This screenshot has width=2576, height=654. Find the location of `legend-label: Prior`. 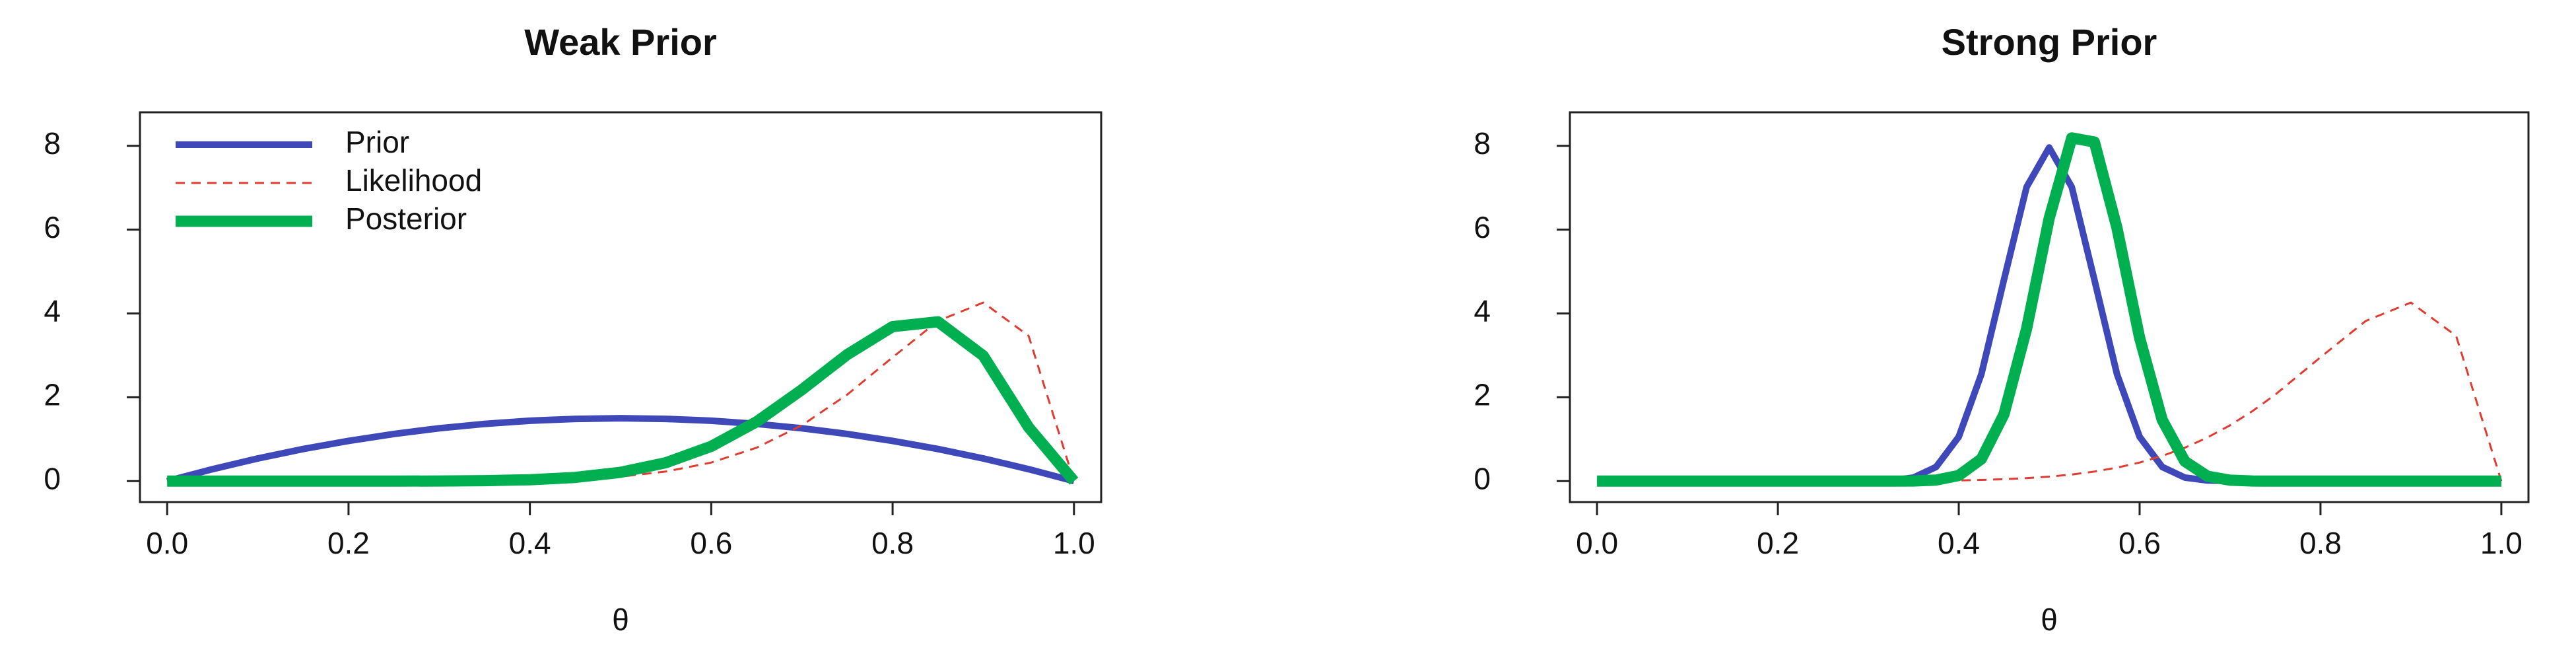

legend-label: Prior is located at coordinates (377, 142).